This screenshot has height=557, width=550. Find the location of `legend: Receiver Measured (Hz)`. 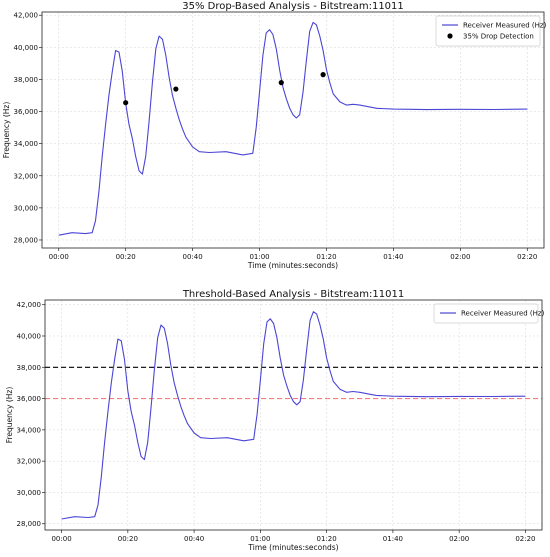

legend: Receiver Measured (Hz) is located at coordinates (489, 313).